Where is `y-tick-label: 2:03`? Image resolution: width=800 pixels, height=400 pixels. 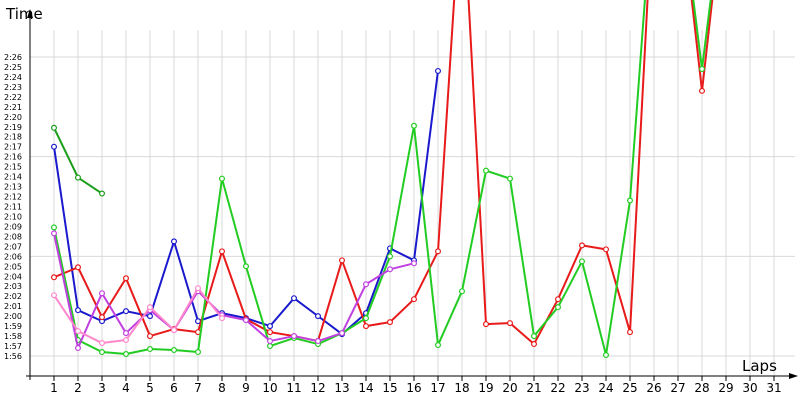
y-tick-label: 2:03 is located at coordinates (13, 286).